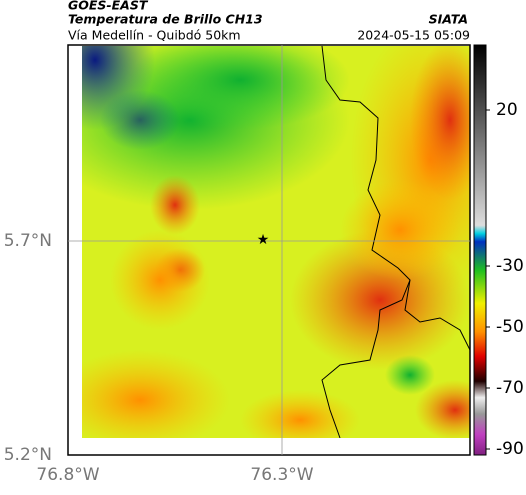  Describe the element at coordinates (154, 35) in the screenshot. I see `subtitle: Vía Medellín - Quibdó 50km` at that location.